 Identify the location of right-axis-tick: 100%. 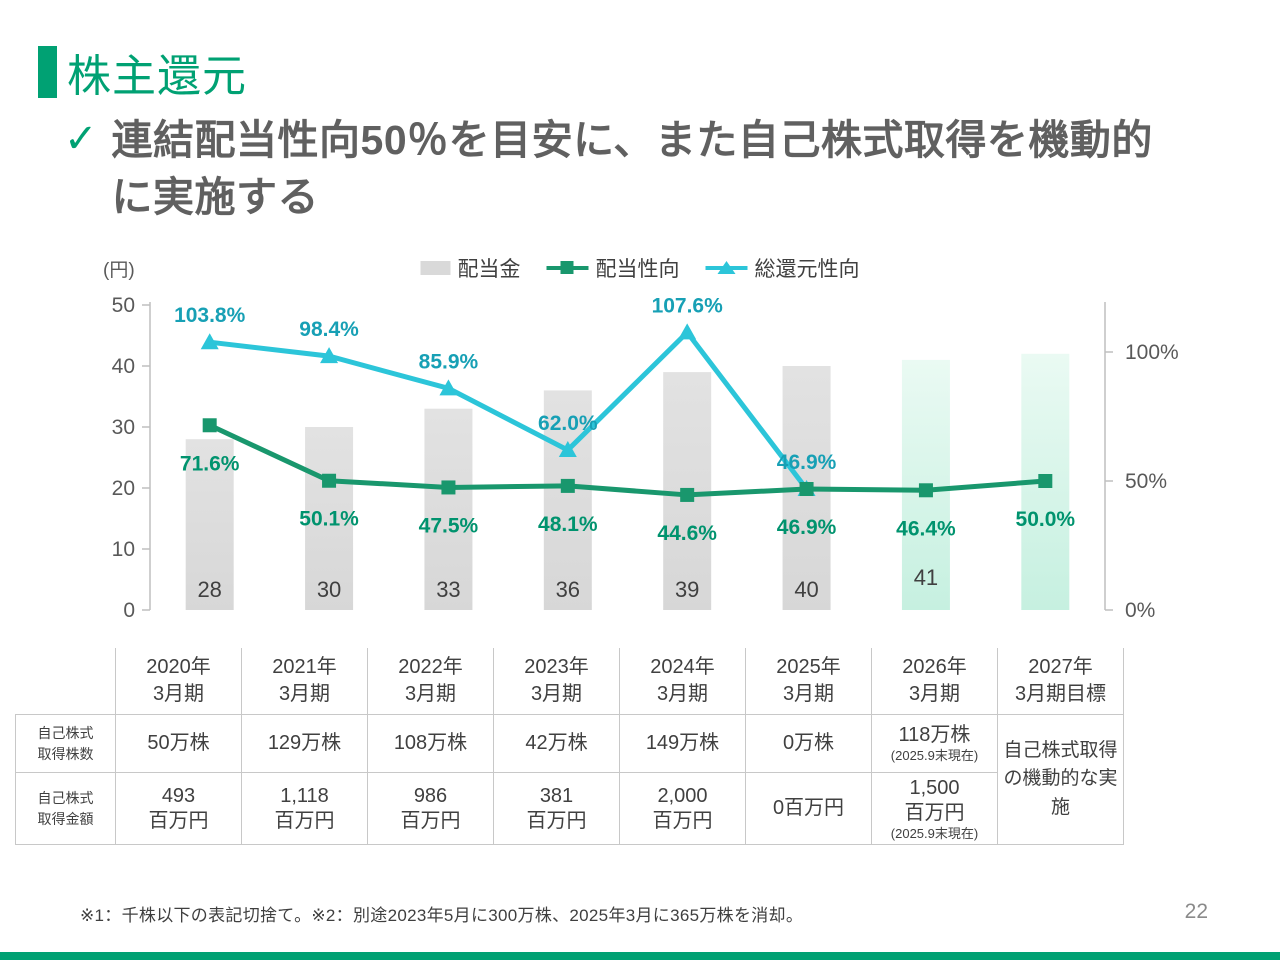
(1152, 352).